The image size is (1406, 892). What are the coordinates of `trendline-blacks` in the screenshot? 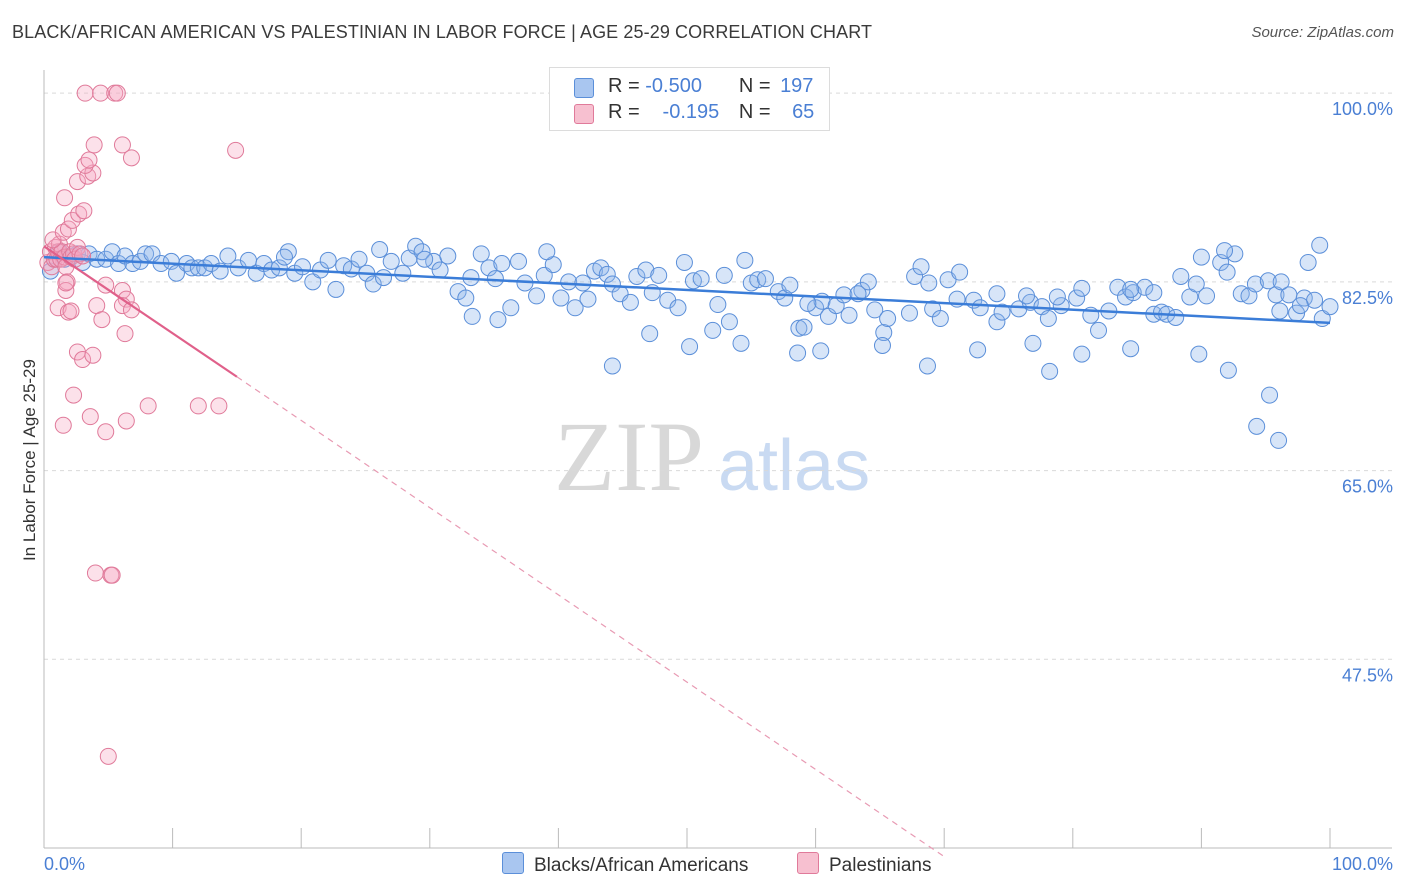 It's located at (687, 290).